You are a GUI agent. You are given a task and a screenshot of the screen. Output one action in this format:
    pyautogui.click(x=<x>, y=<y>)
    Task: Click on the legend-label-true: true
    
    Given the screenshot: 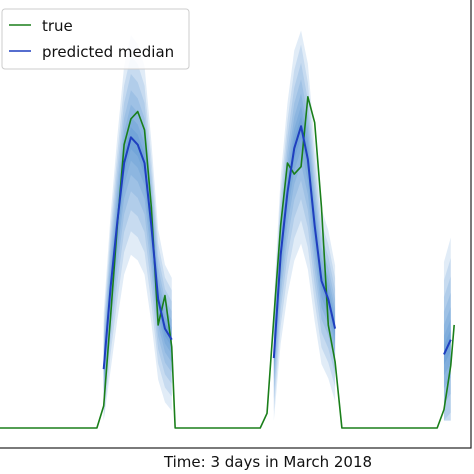 What is the action you would take?
    pyautogui.click(x=57, y=26)
    